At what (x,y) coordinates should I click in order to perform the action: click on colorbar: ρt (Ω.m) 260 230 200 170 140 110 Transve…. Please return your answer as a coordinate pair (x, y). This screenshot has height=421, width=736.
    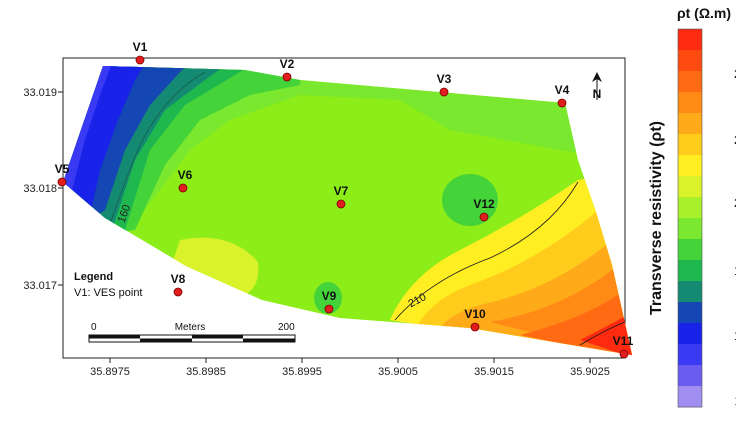
    Looking at the image, I should click on (692, 206).